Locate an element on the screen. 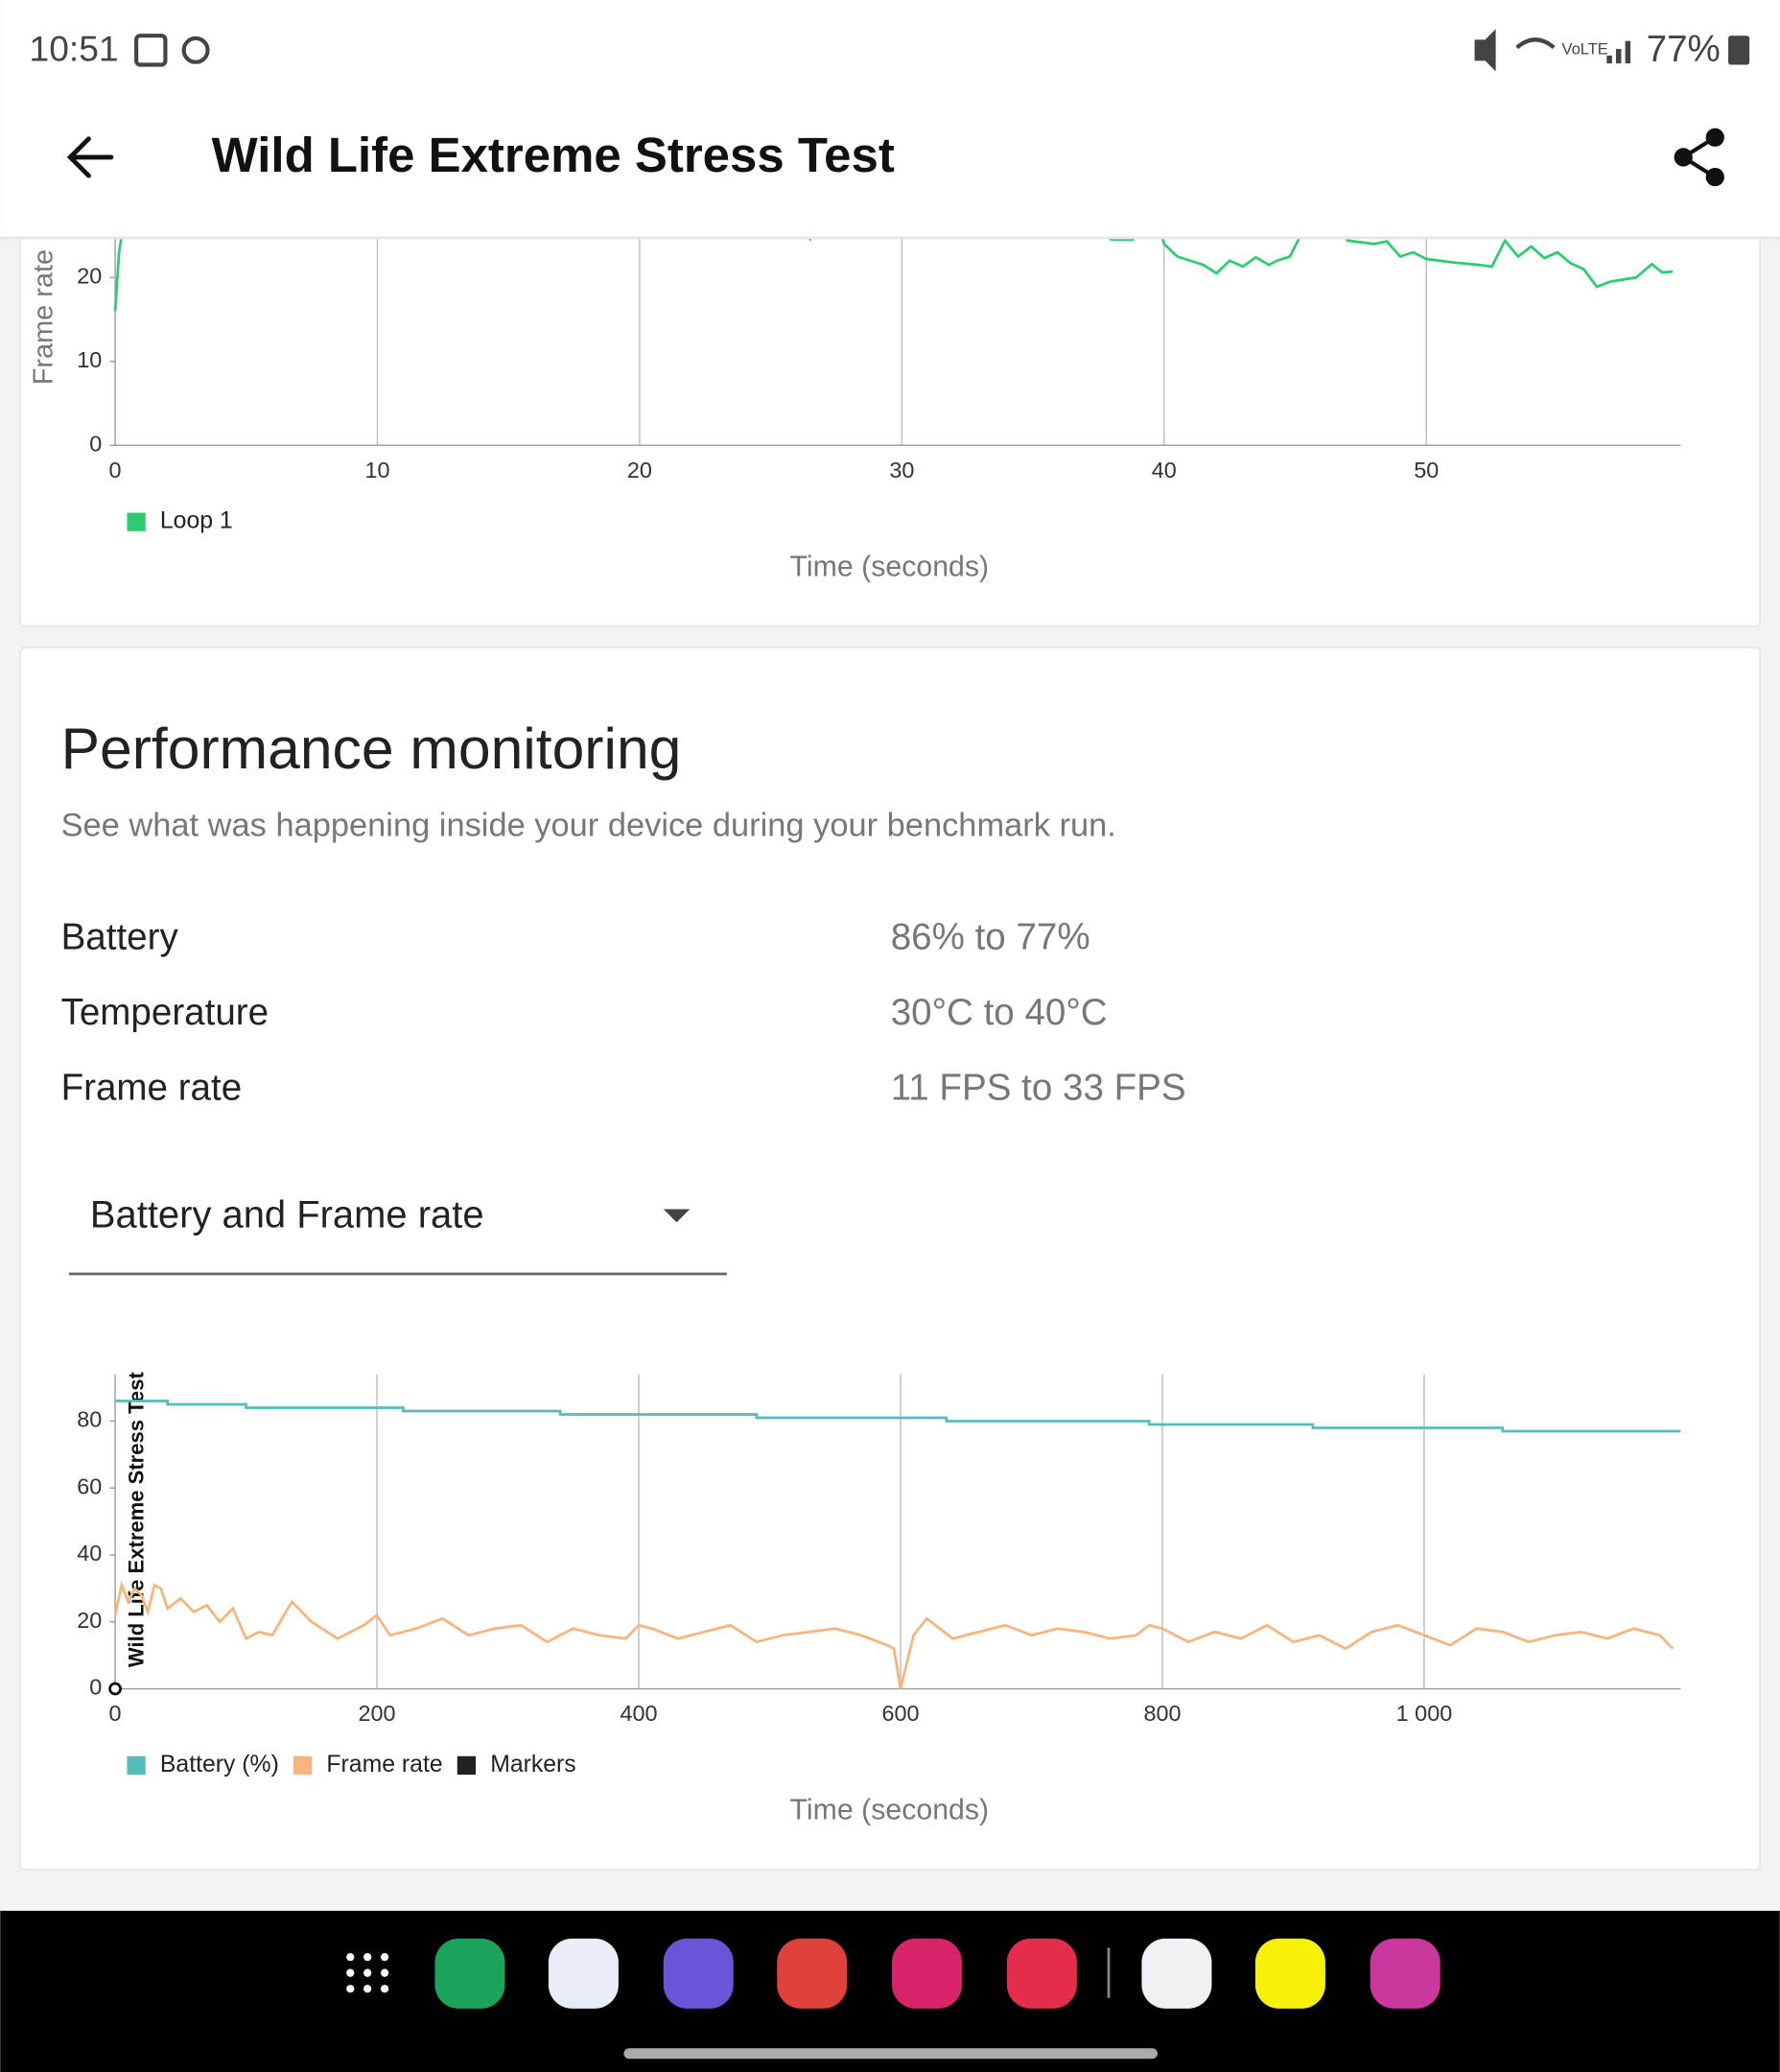 This screenshot has height=2072, width=1780. x-tick-label: 10 is located at coordinates (377, 470).